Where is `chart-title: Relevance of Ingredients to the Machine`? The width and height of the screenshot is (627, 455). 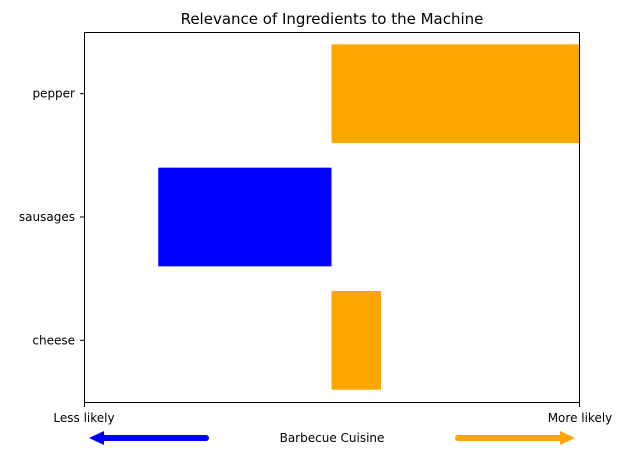
chart-title: Relevance of Ingredients to the Machine is located at coordinates (332, 19).